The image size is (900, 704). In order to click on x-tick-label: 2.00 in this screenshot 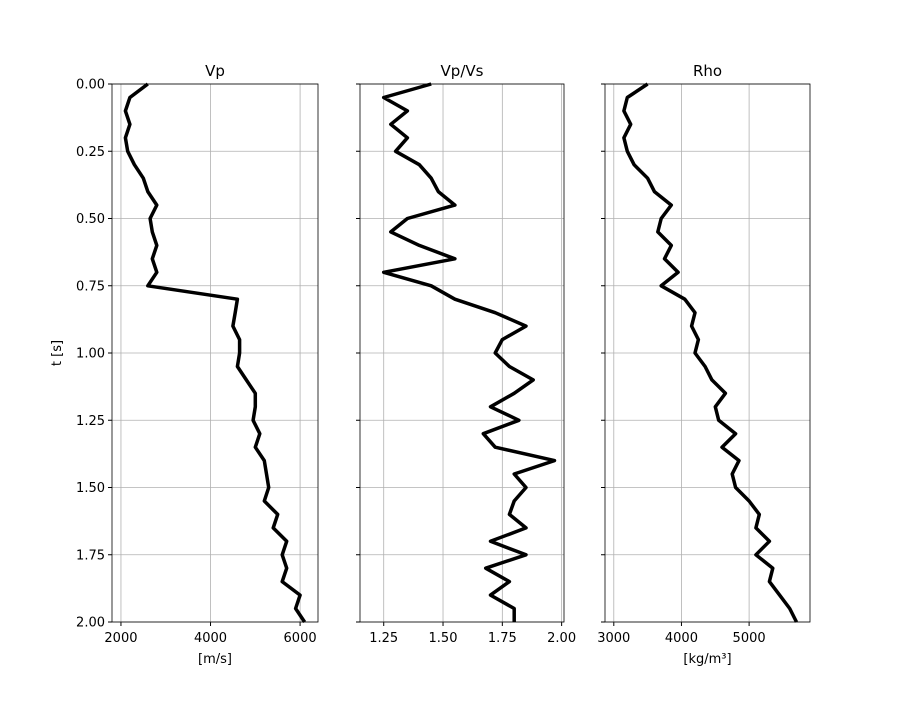, I will do `click(561, 638)`.